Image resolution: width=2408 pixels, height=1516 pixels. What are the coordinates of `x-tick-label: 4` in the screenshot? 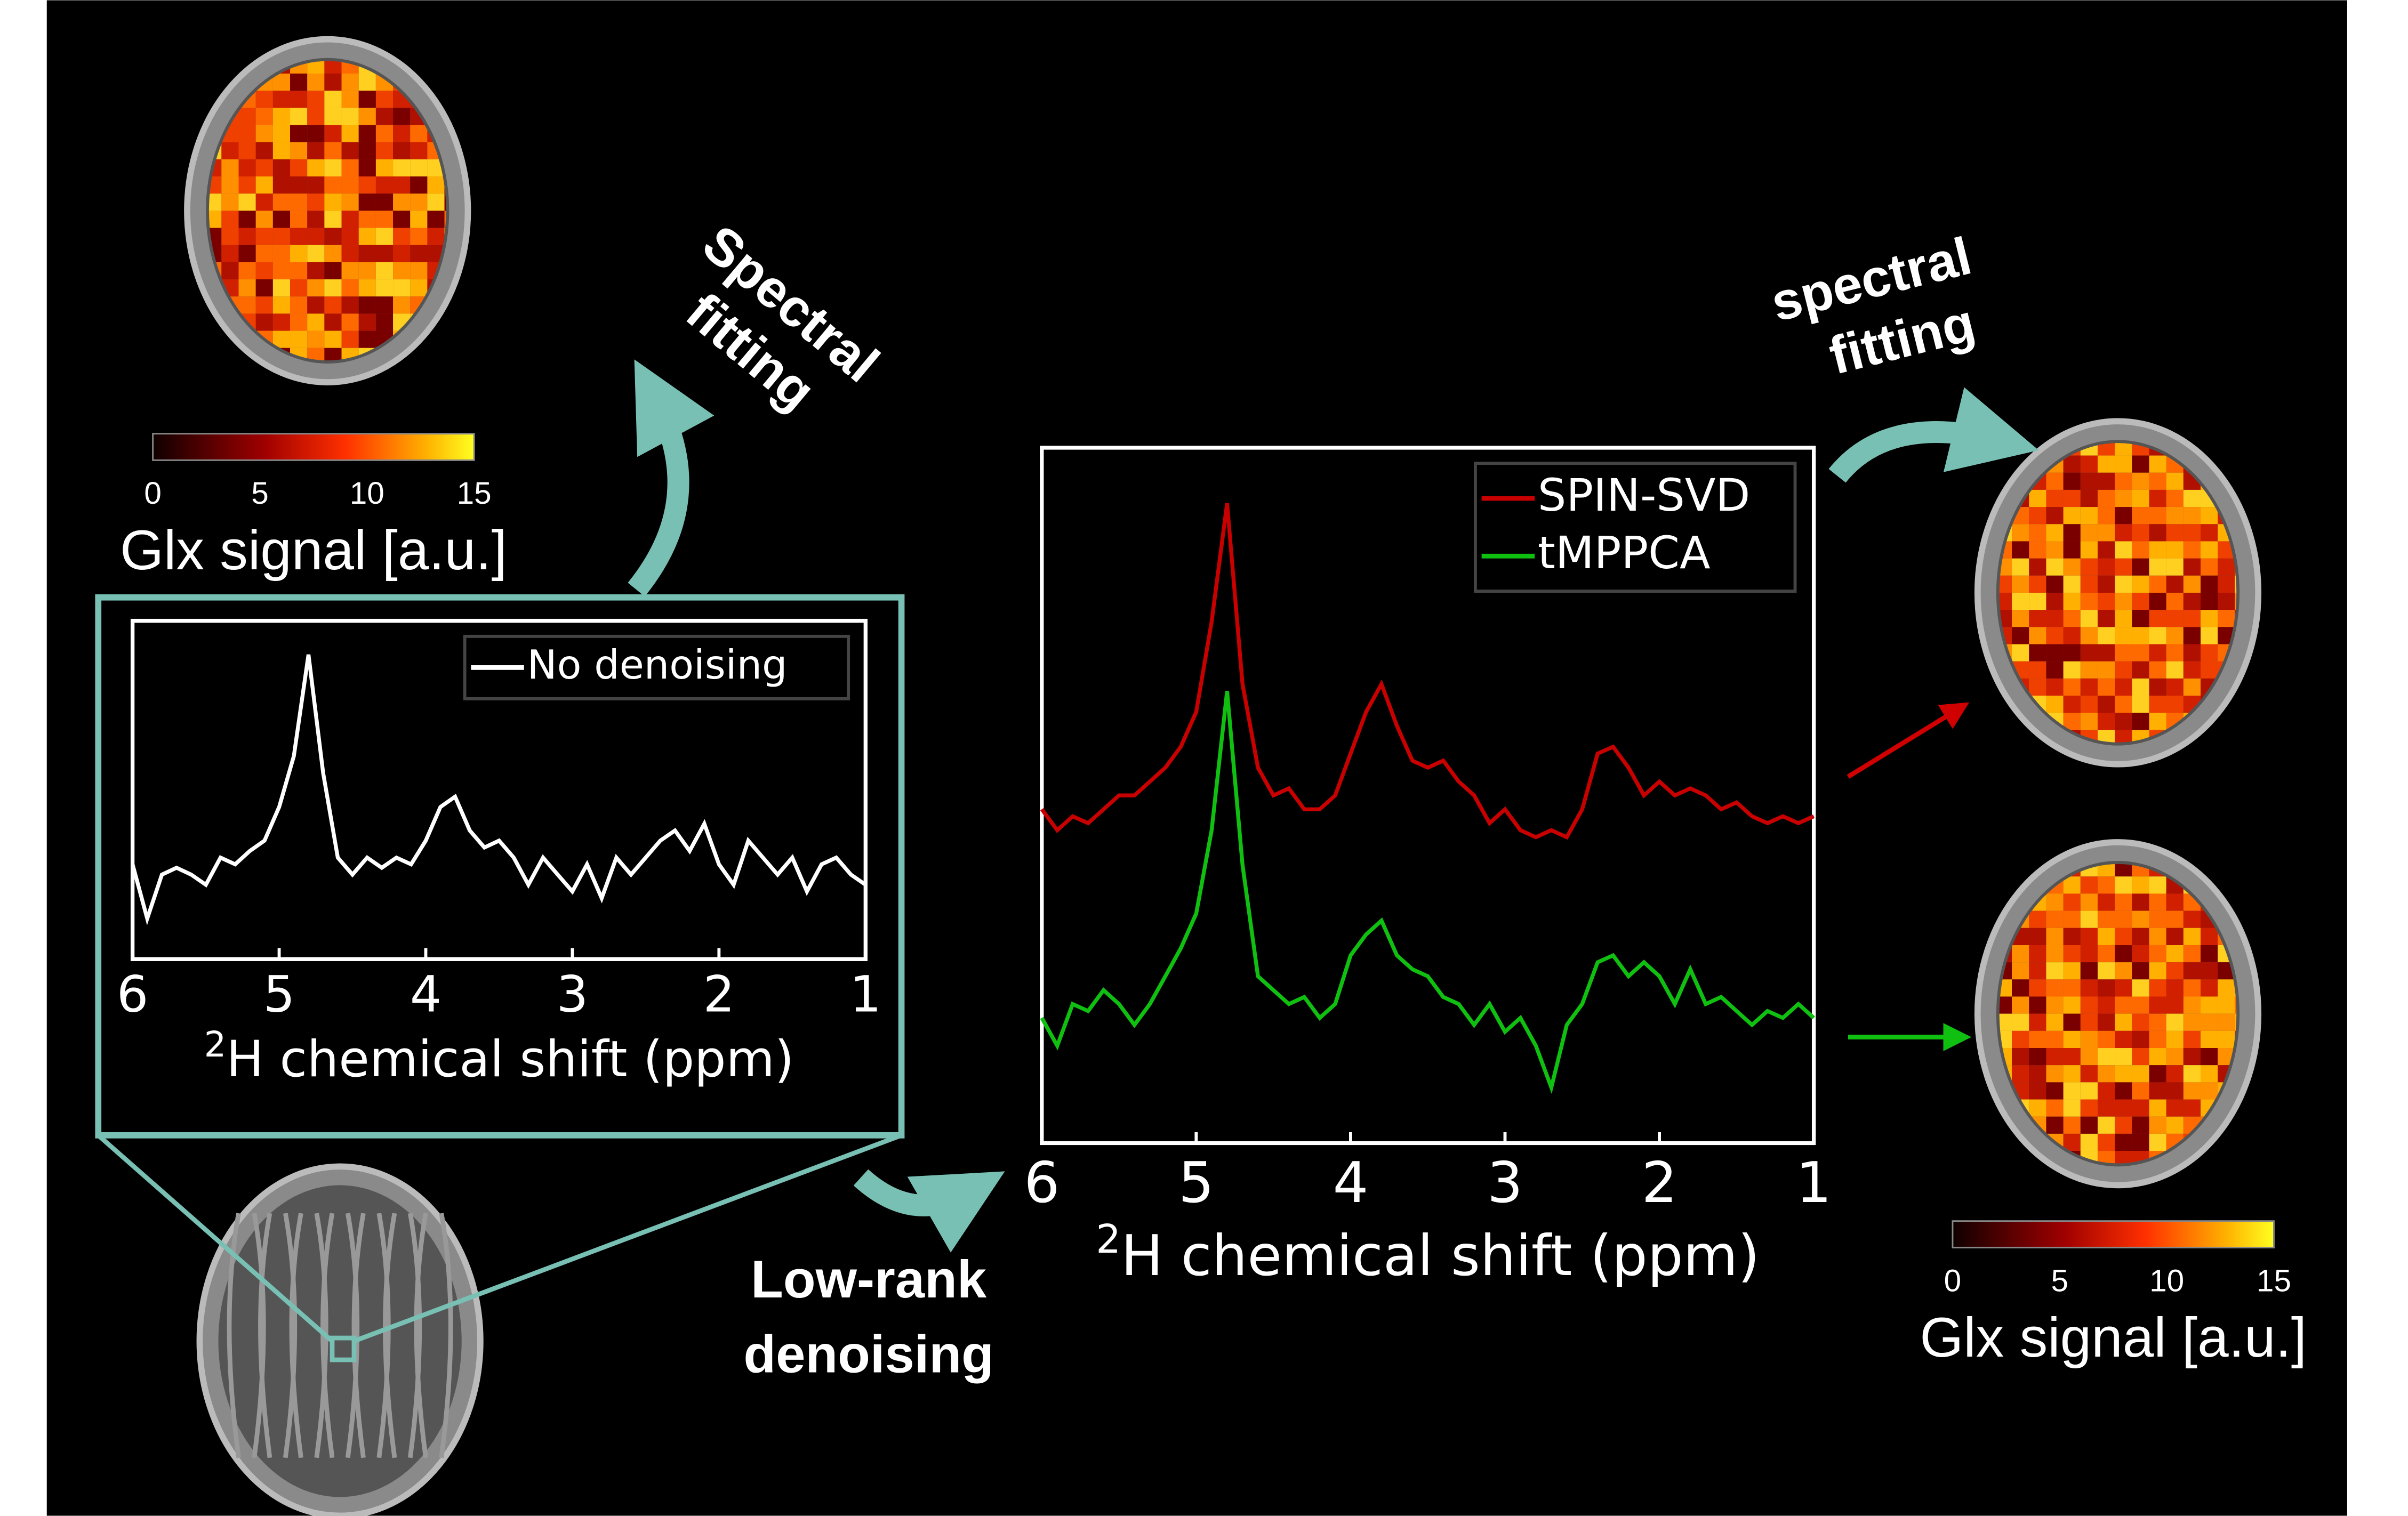 It's located at (426, 995).